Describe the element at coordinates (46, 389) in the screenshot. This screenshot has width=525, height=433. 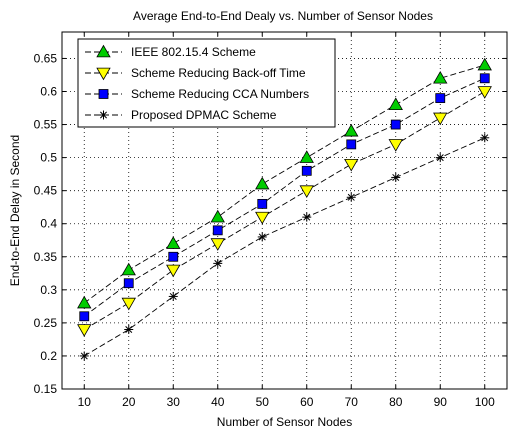
I see `y-tick-label: 0.15` at that location.